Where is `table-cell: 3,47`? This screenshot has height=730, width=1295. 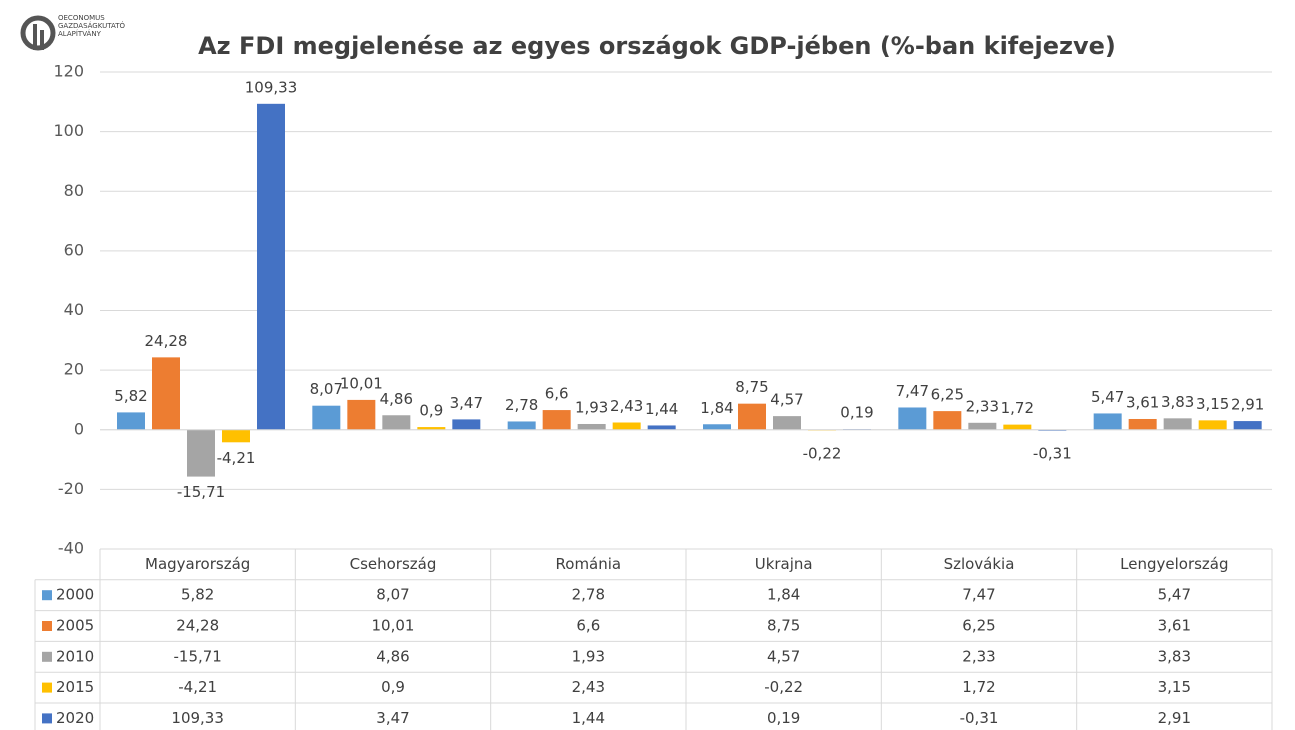
table-cell: 3,47 is located at coordinates (392, 718).